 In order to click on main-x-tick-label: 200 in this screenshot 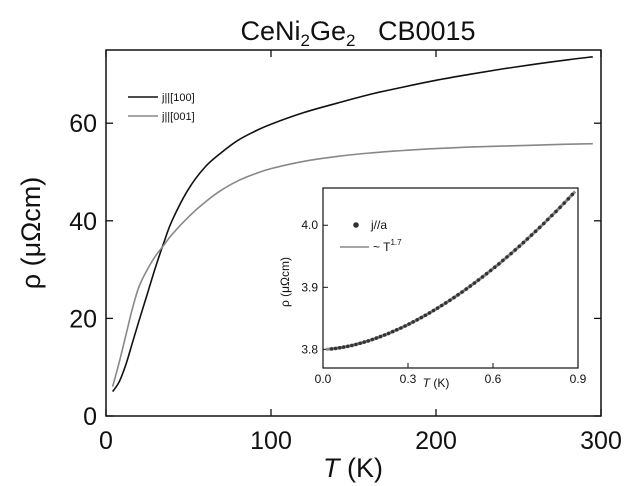, I will do `click(436, 441)`.